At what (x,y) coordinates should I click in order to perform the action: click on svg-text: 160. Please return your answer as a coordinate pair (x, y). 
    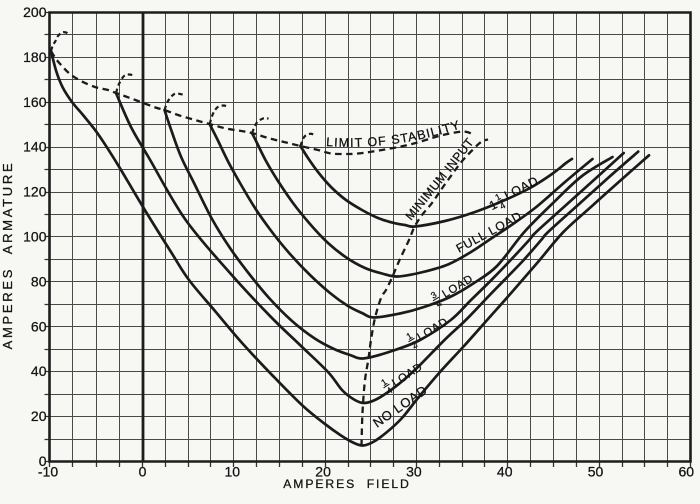
    Looking at the image, I should click on (35, 102).